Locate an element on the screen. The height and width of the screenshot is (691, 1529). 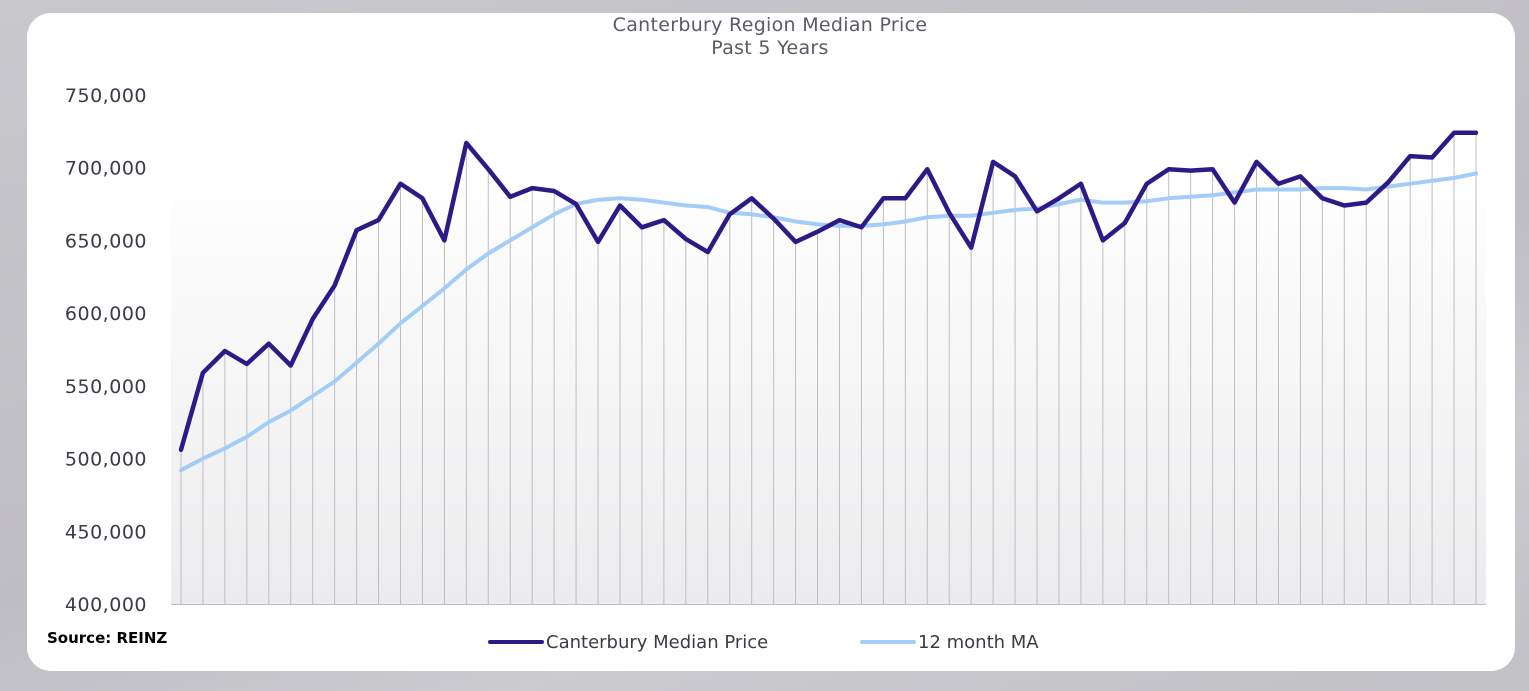
legend-label-ma: 12 month MA is located at coordinates (978, 642).